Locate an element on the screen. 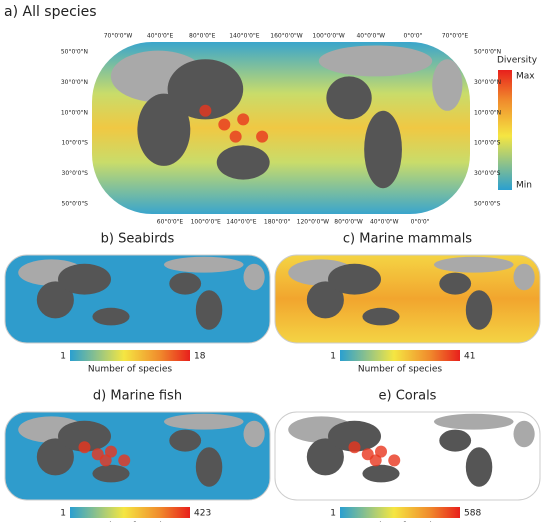 Image resolution: width=550 pixels, height=522 pixels. coord-label: 80°0'0"W is located at coordinates (348, 222).